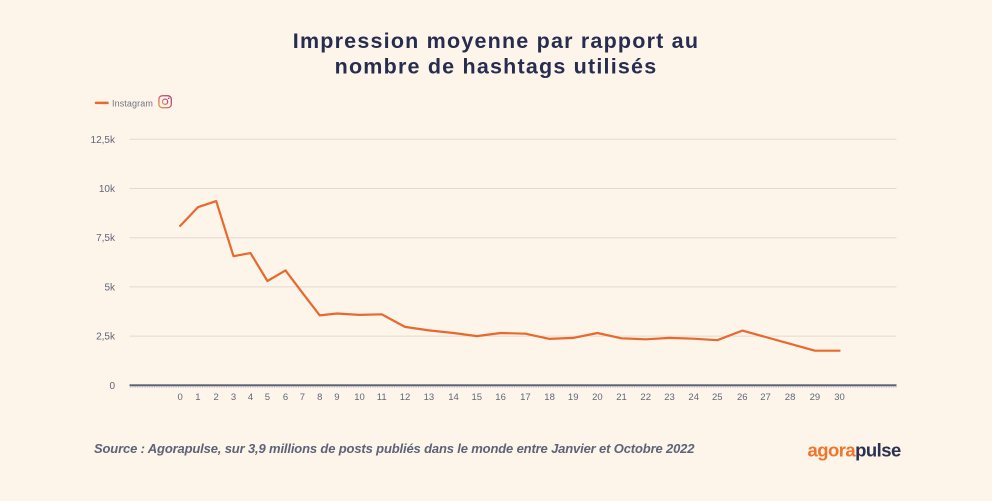 The image size is (992, 501). Describe the element at coordinates (216, 397) in the screenshot. I see `svg-text: 2` at that location.